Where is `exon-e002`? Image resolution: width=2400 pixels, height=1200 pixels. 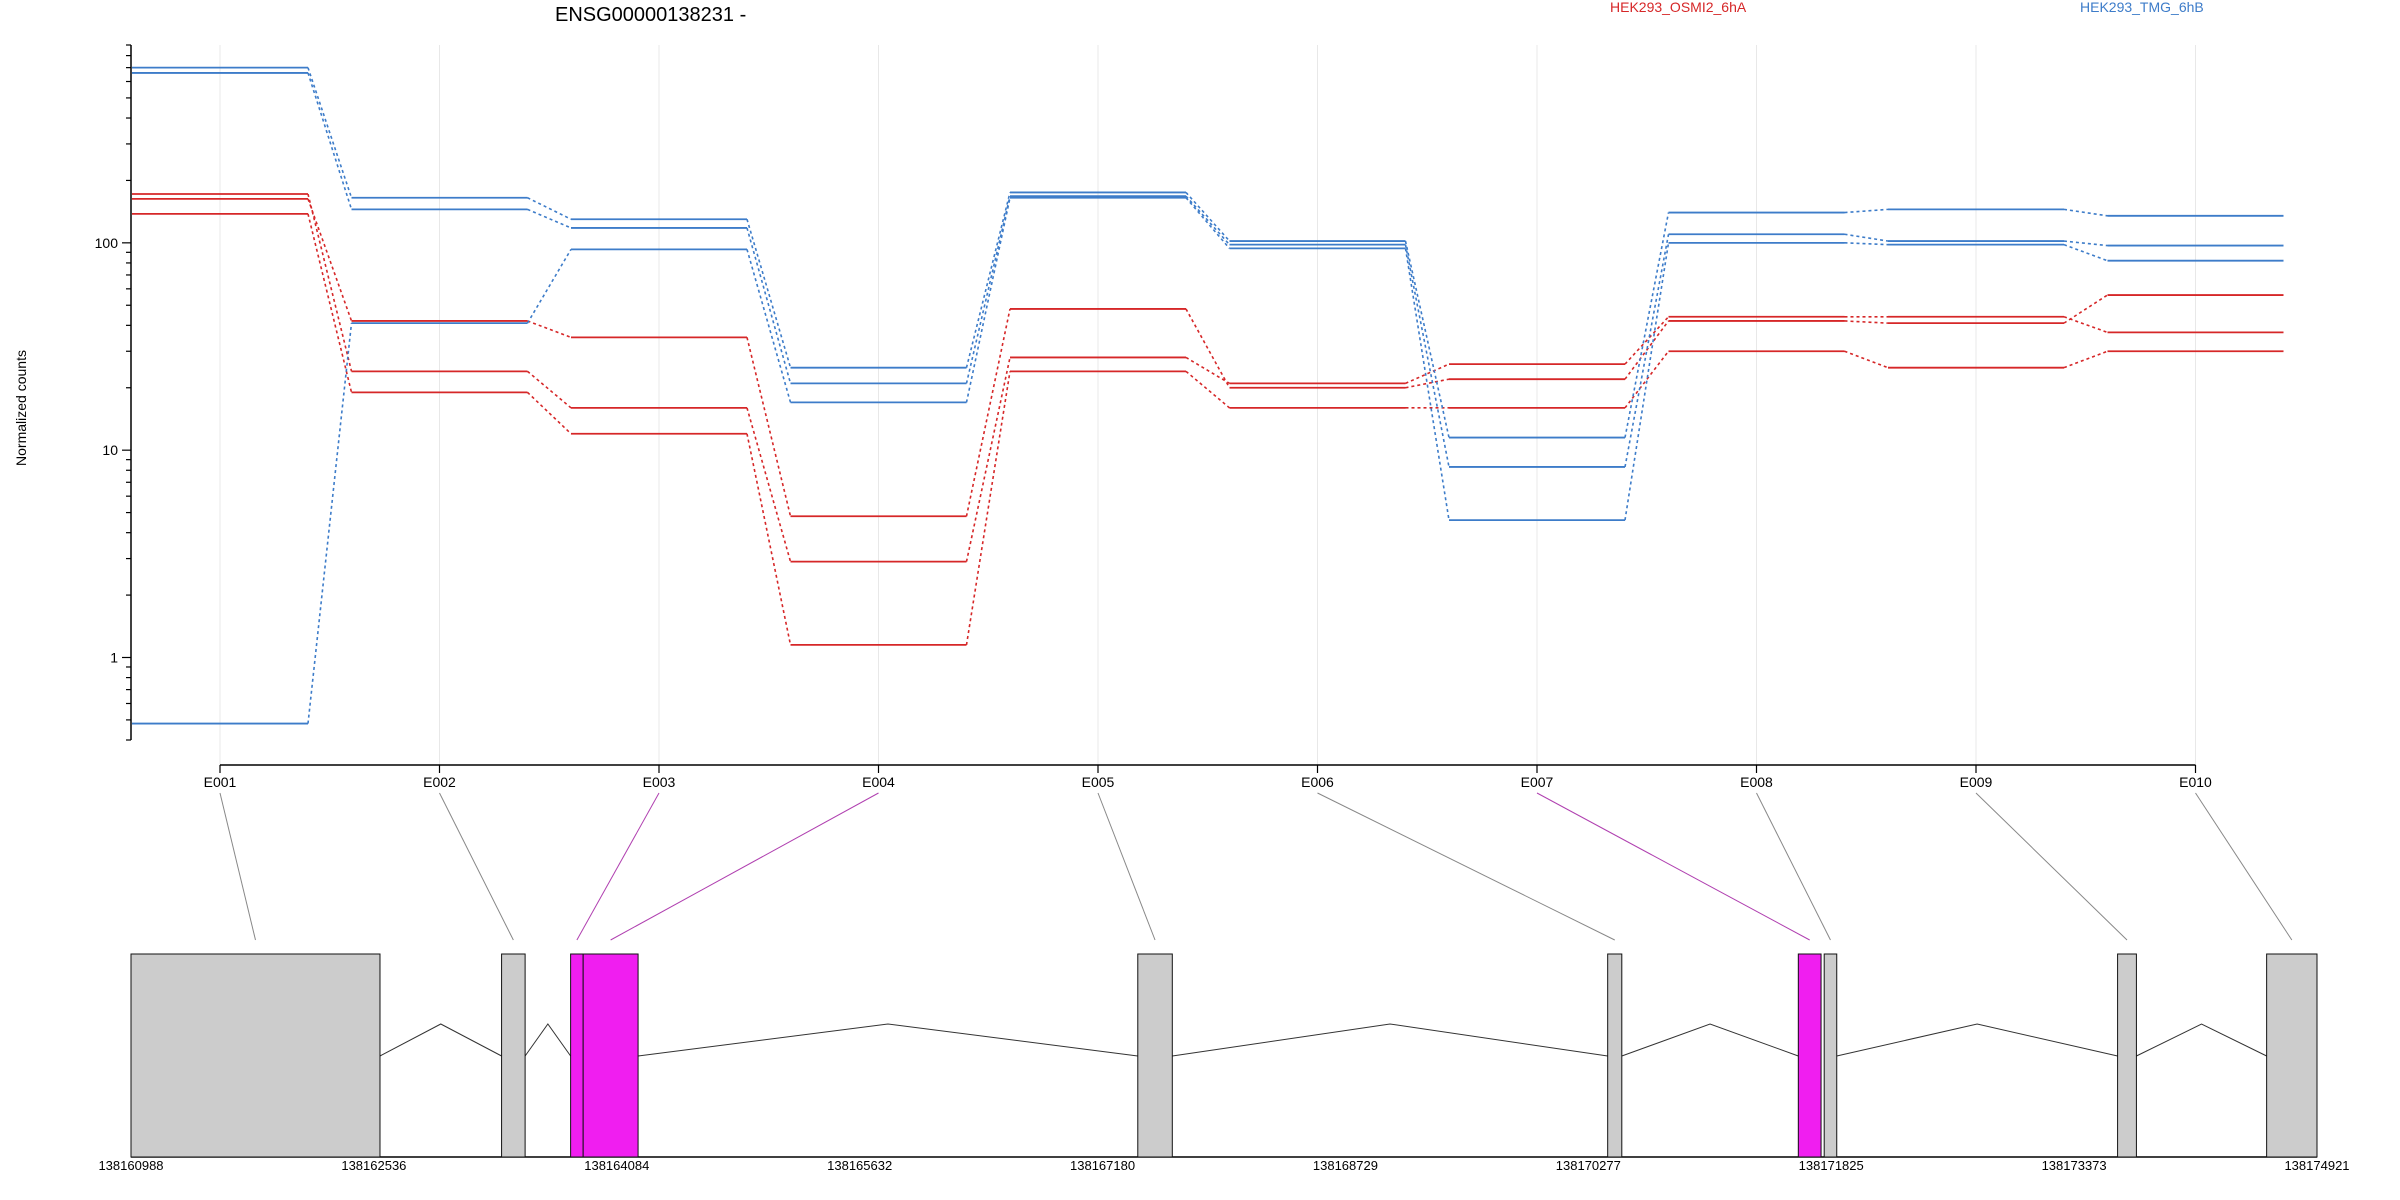 exon-e002 is located at coordinates (513, 1055).